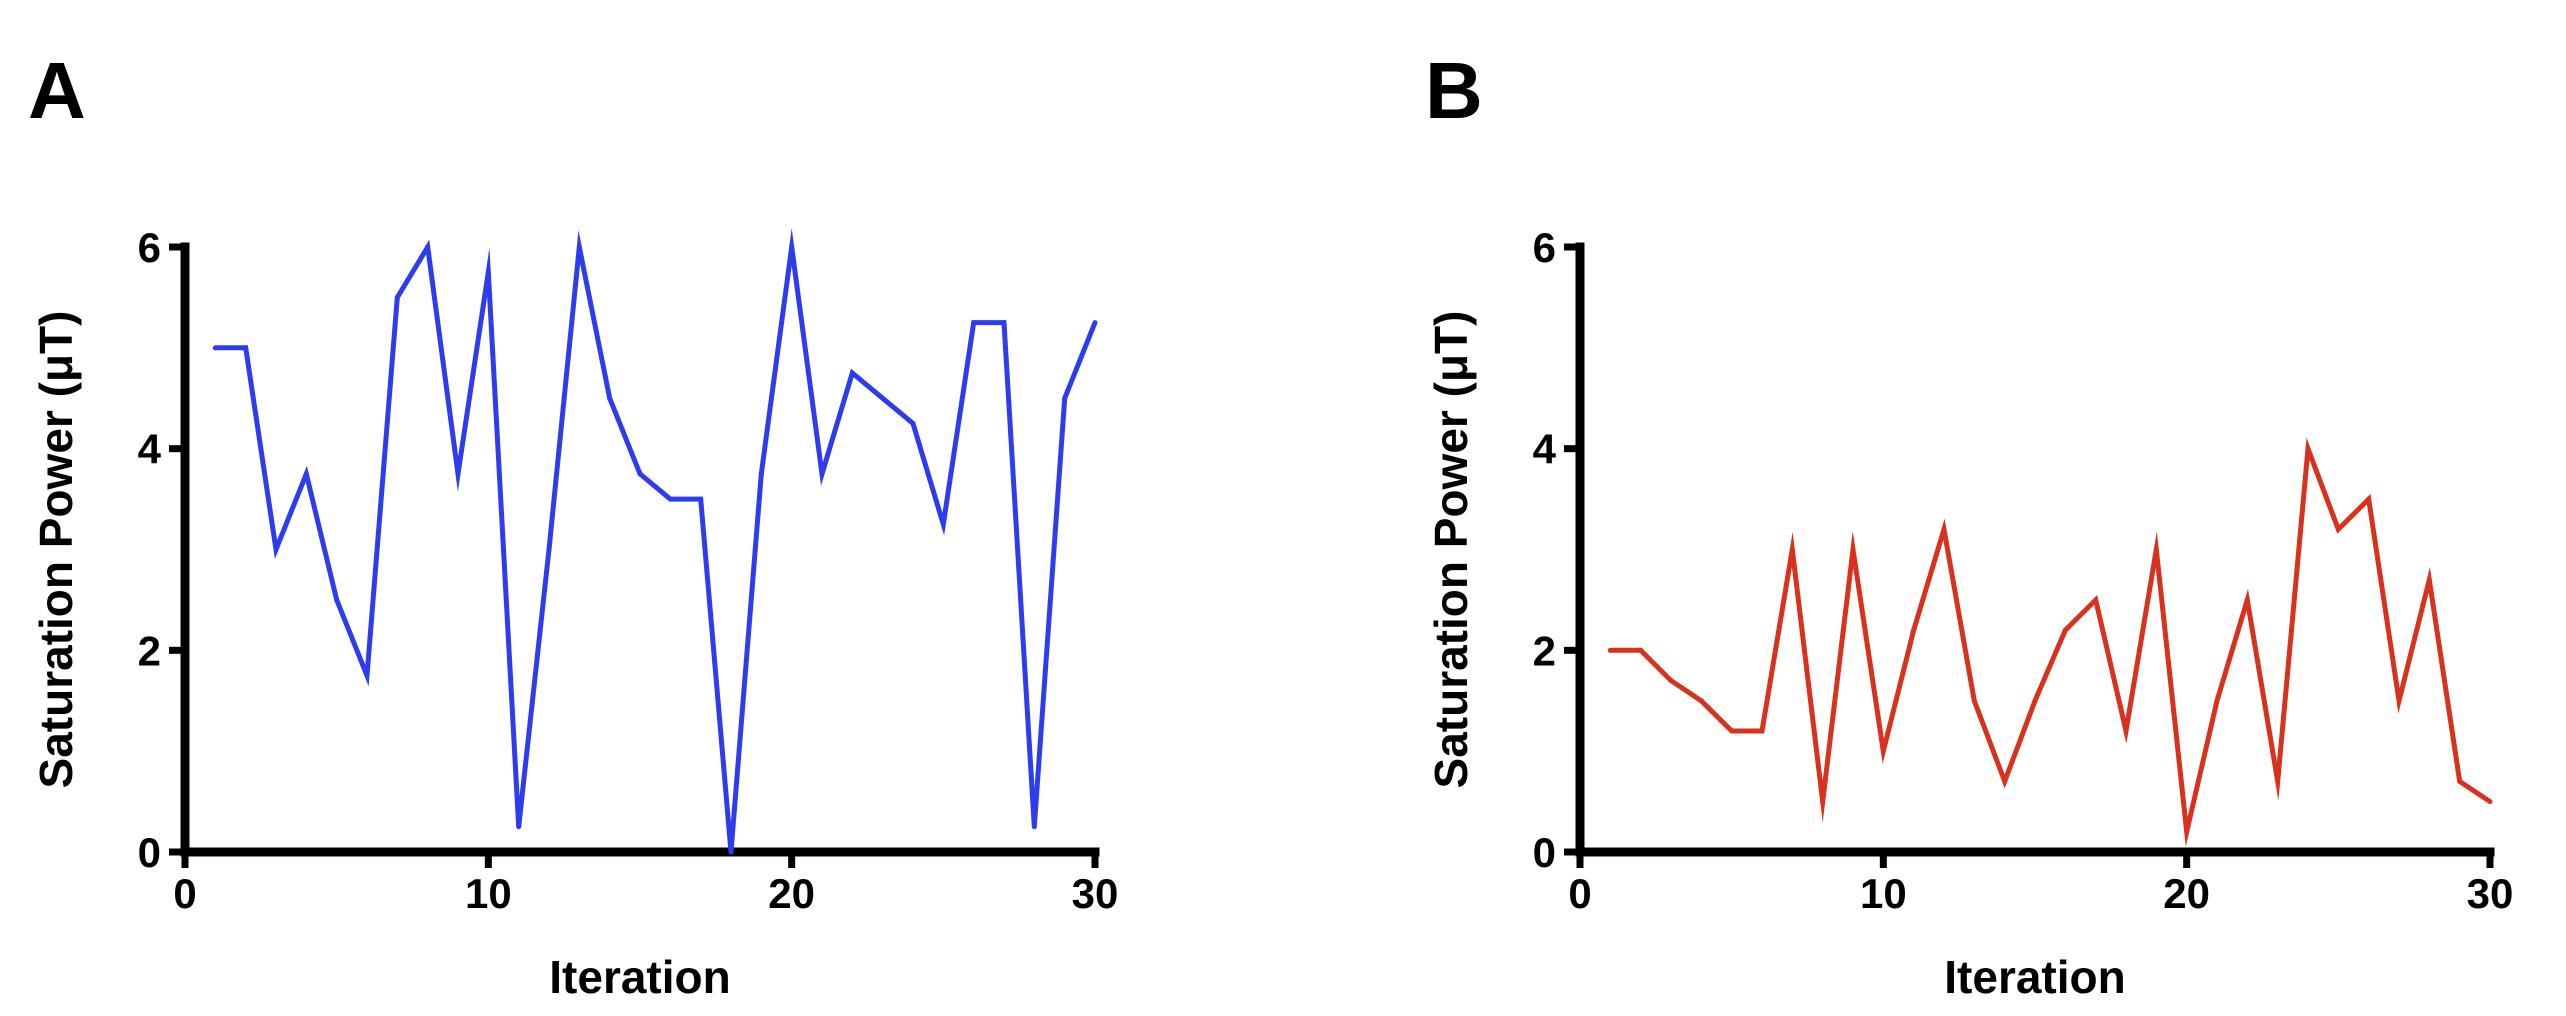 This screenshot has width=2566, height=1016. I want to click on panel-label-b: B, so click(1454, 90).